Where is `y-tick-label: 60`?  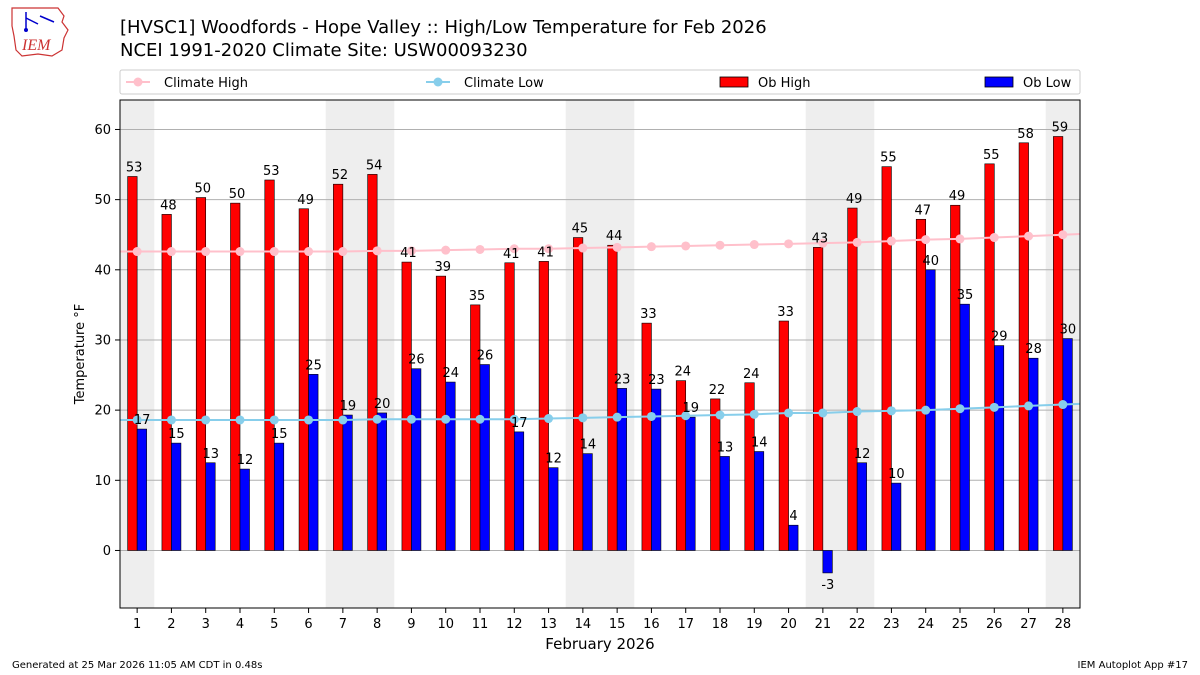 y-tick-label: 60 is located at coordinates (102, 130).